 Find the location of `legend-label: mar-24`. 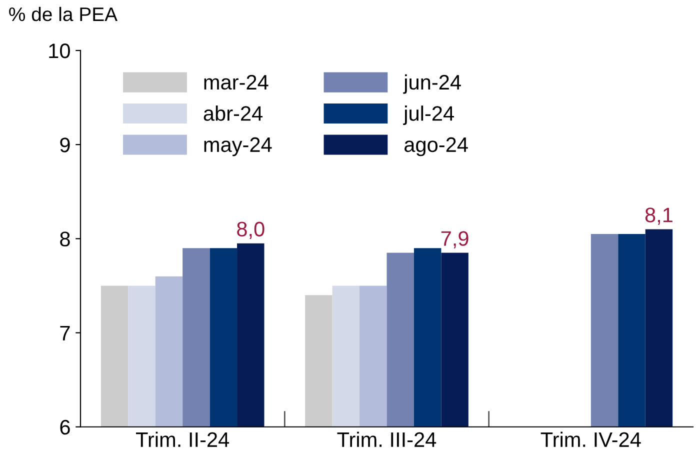

legend-label: mar-24 is located at coordinates (236, 82).